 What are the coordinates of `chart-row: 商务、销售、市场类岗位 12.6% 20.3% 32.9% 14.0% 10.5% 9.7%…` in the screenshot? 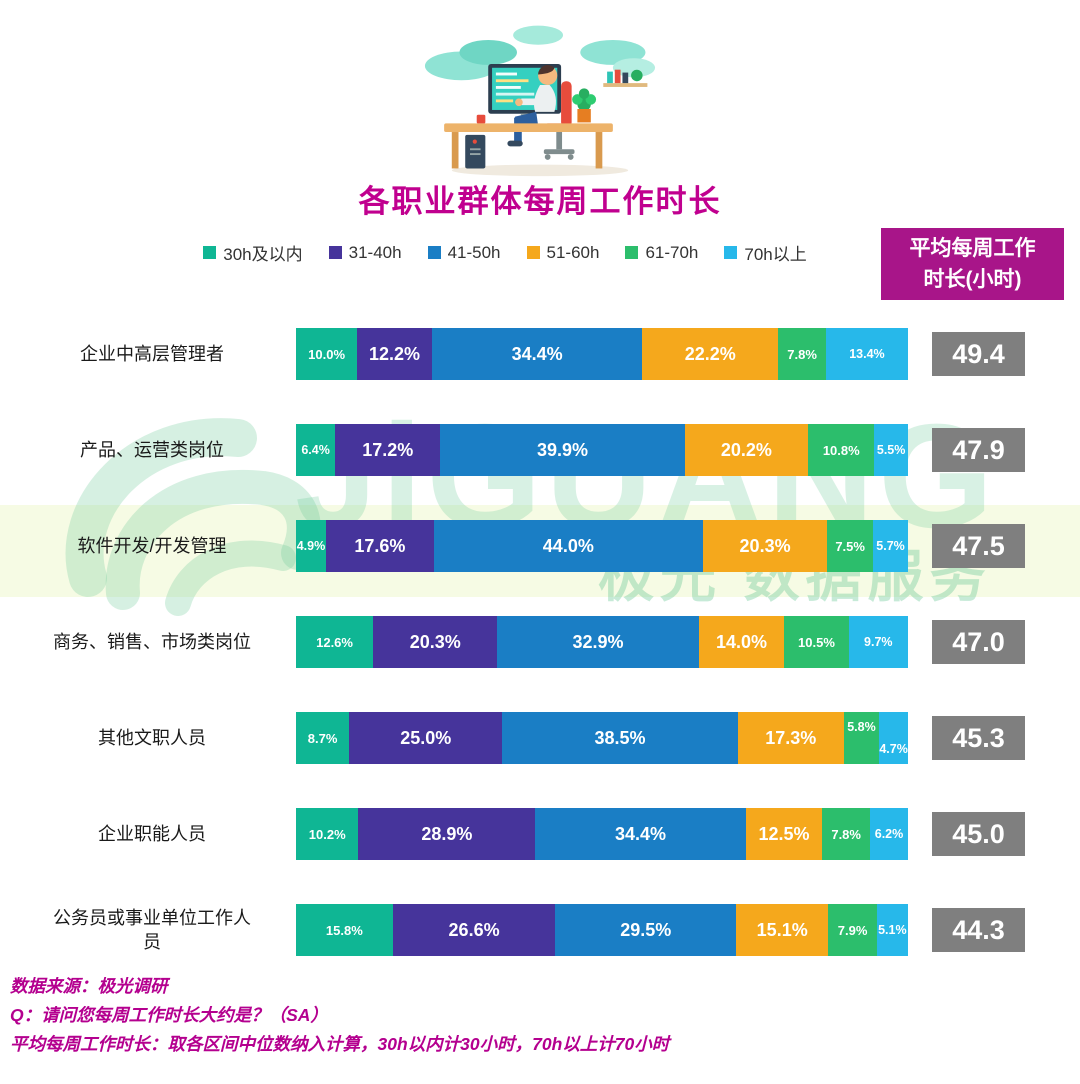 It's located at (540, 642).